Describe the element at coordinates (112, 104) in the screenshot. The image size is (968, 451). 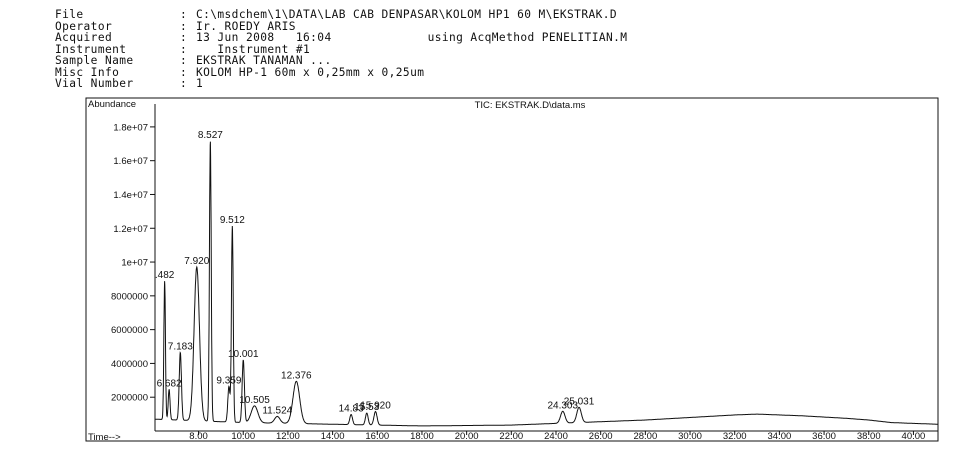
I see `y-axis-title: Abundance` at that location.